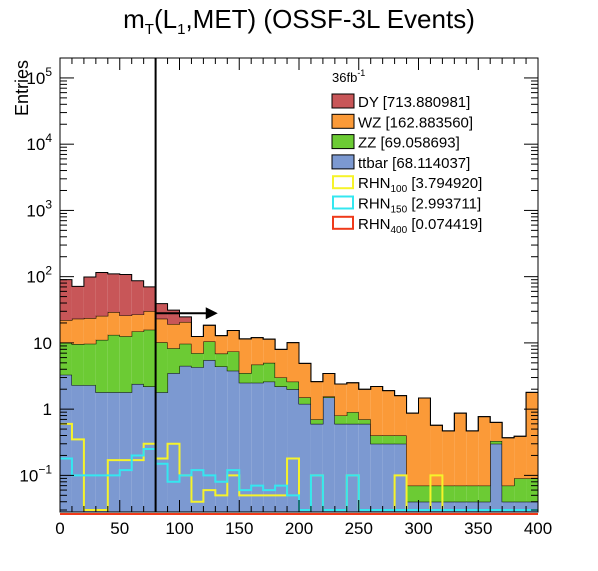 The height and width of the screenshot is (571, 598). Describe the element at coordinates (538, 528) in the screenshot. I see `x-tick-label: 400` at that location.